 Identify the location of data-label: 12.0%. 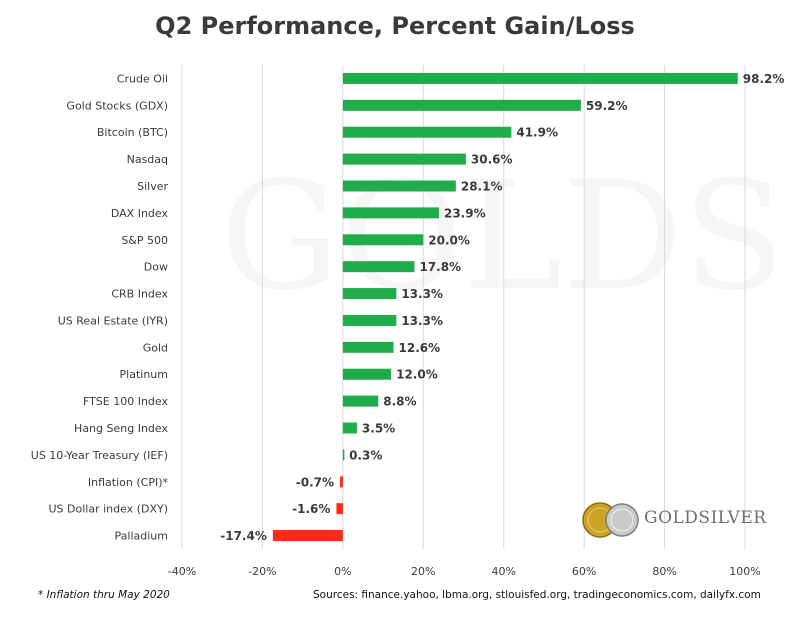
(417, 375).